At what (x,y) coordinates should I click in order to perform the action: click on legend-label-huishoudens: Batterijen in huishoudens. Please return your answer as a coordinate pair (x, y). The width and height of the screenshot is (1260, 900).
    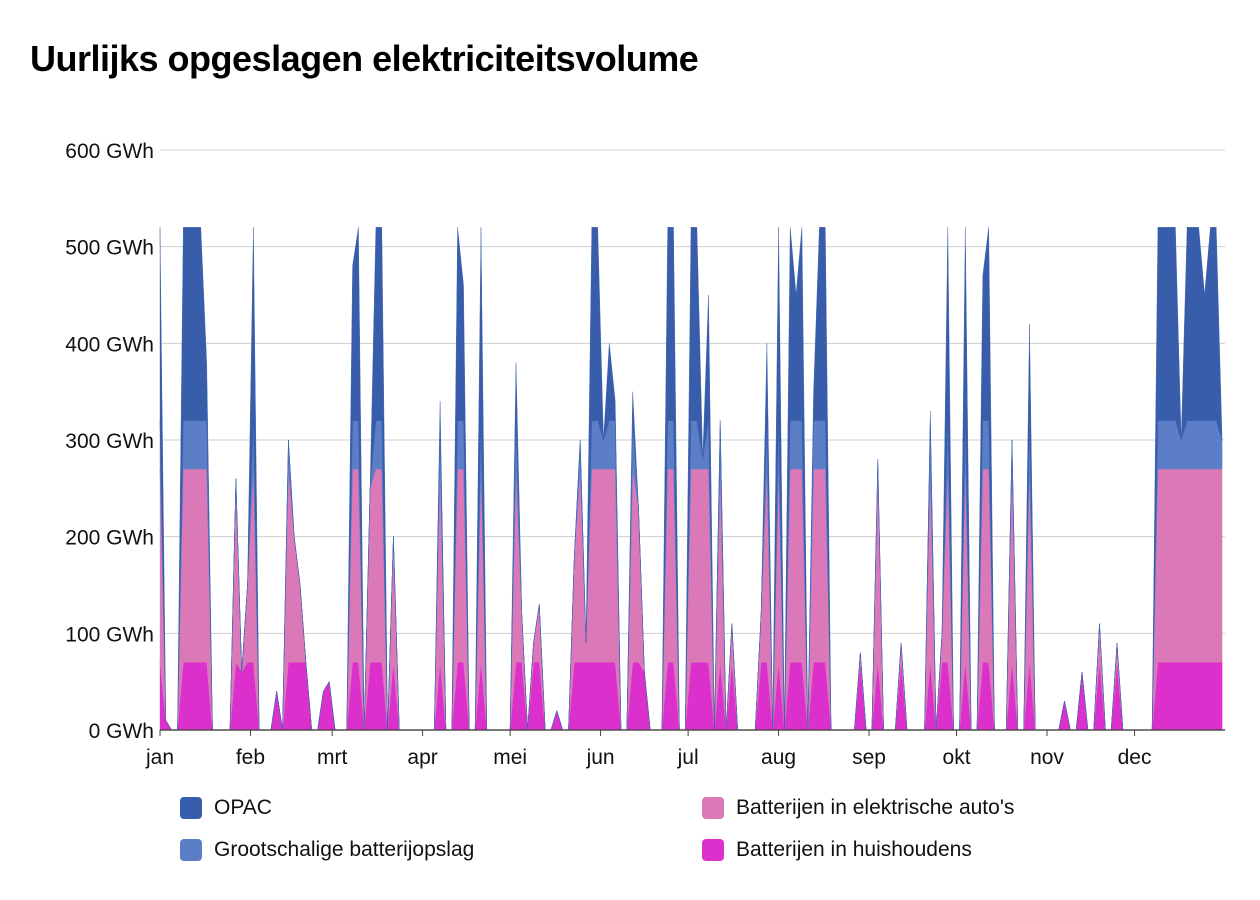
    Looking at the image, I should click on (854, 849).